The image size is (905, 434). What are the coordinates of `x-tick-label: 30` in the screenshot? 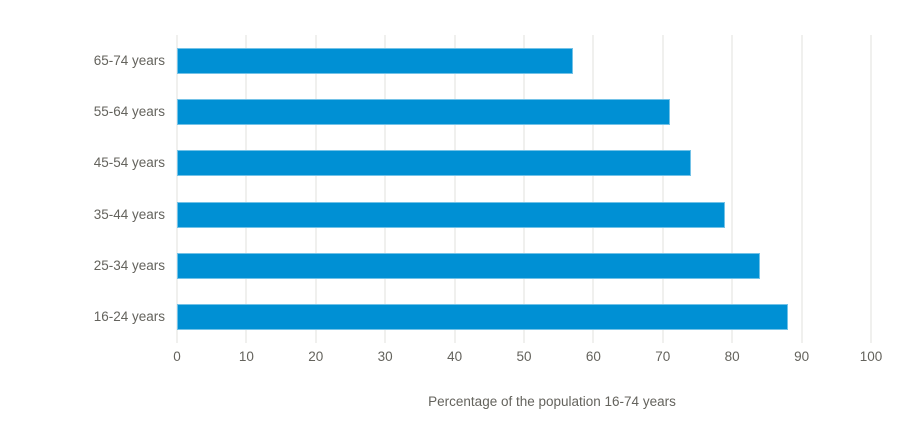 It's located at (385, 356).